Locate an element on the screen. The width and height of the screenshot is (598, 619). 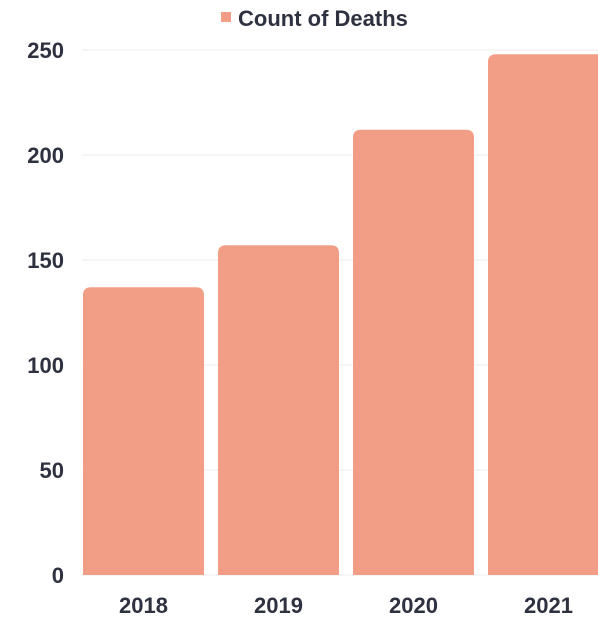
y-axis-tick-labels: 0 50 100 150 200 250 is located at coordinates (45, 313).